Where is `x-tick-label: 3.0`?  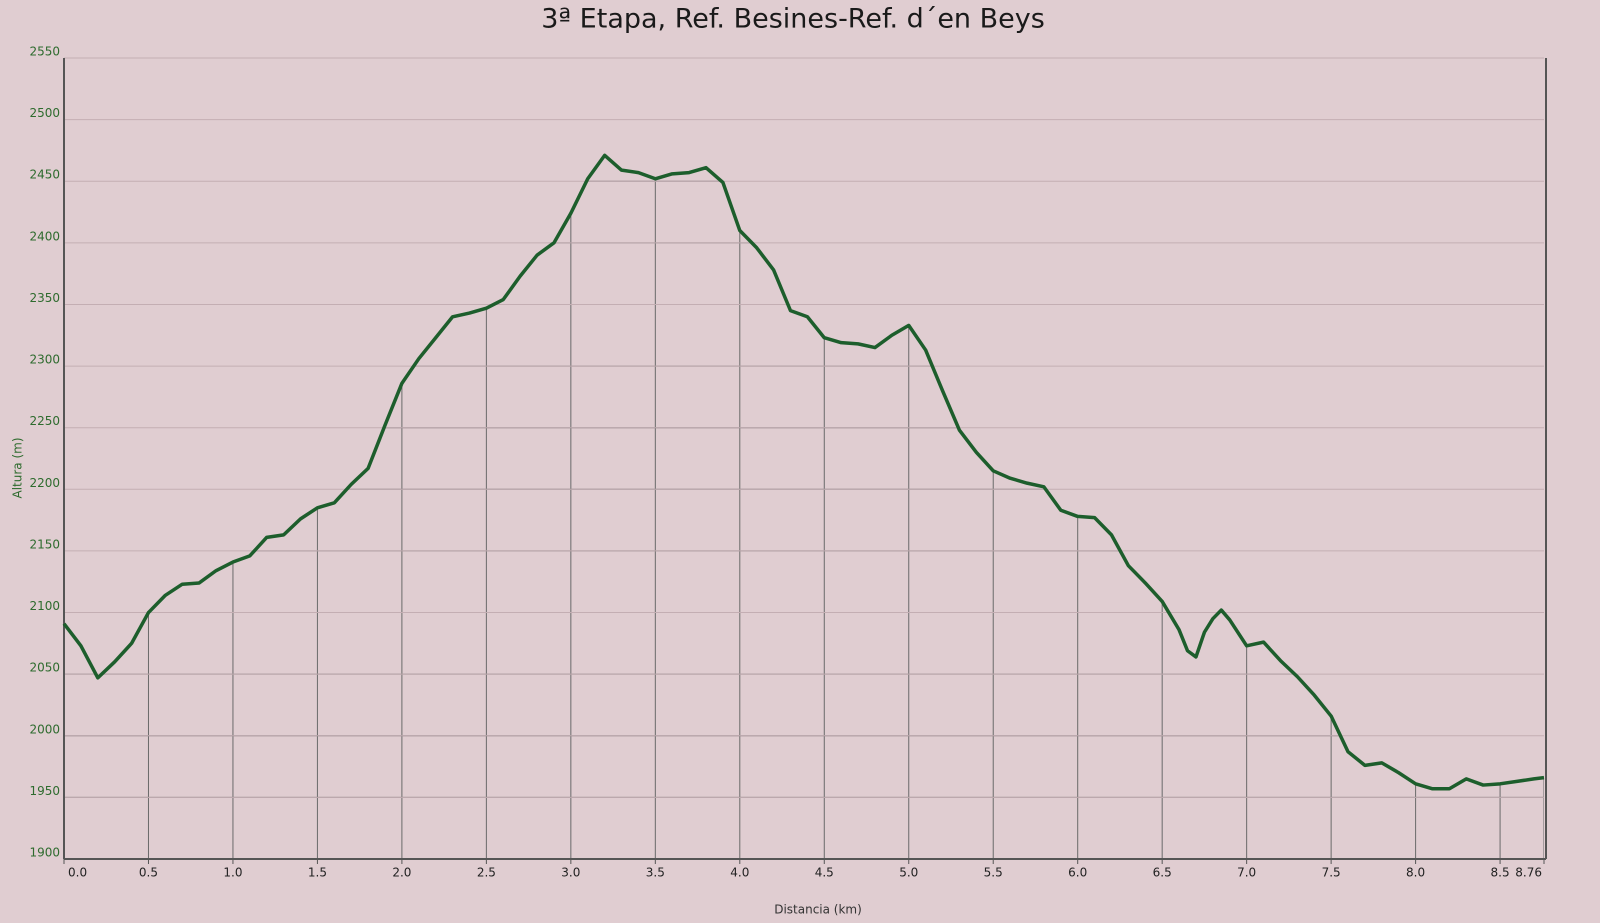 x-tick-label: 3.0 is located at coordinates (570, 873).